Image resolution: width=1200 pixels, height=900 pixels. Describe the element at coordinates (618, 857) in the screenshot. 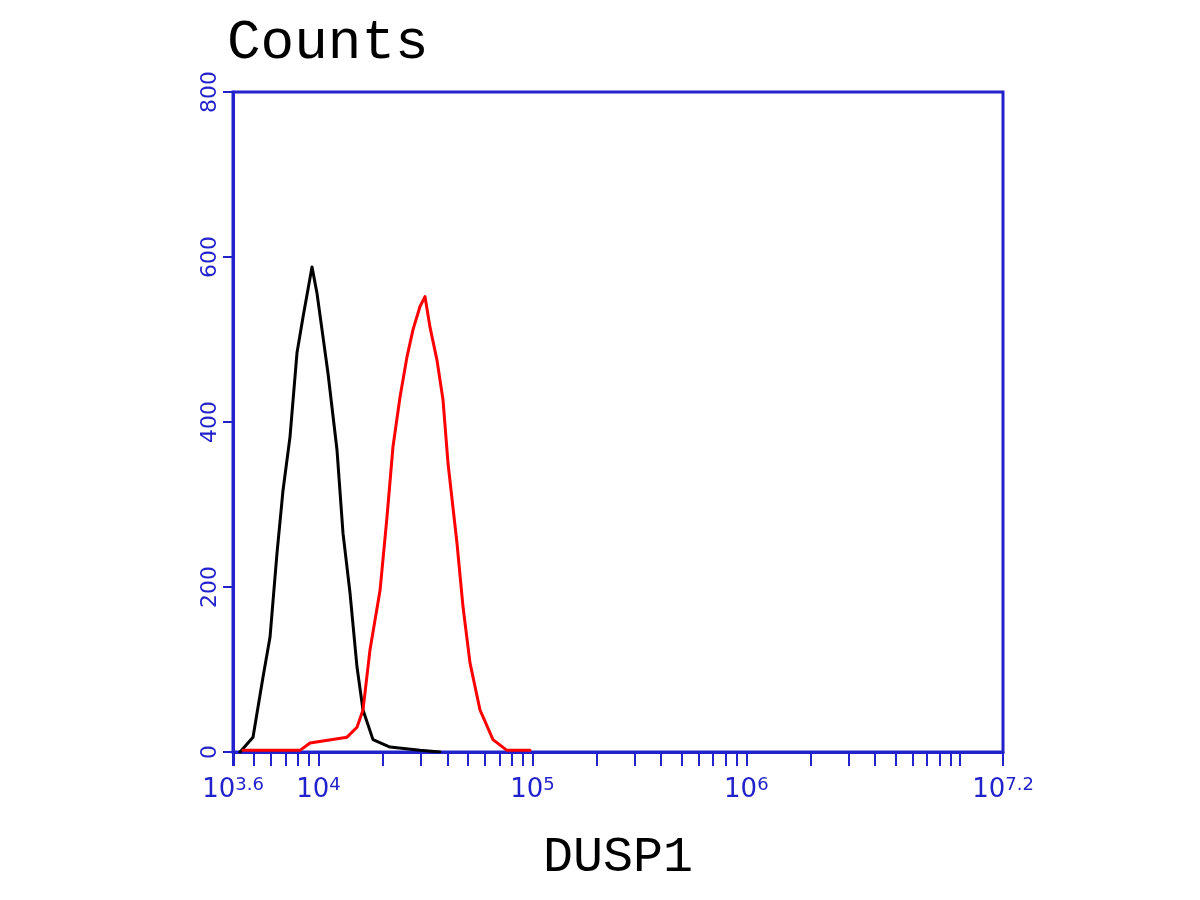

I see `x-axis-title: DUSP1` at that location.